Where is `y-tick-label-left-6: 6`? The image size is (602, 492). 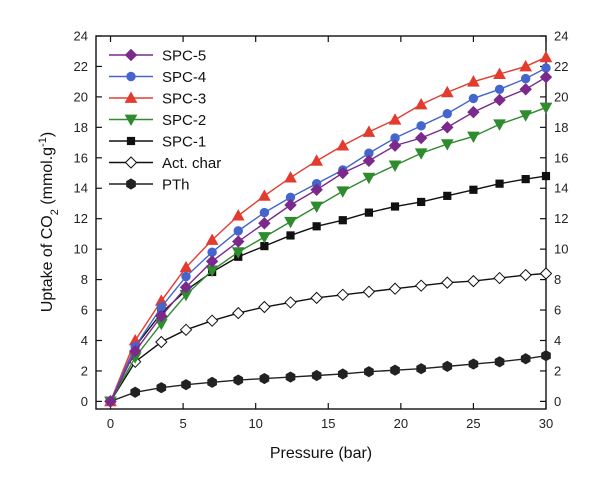 y-tick-label-left-6: 6 is located at coordinates (84, 310).